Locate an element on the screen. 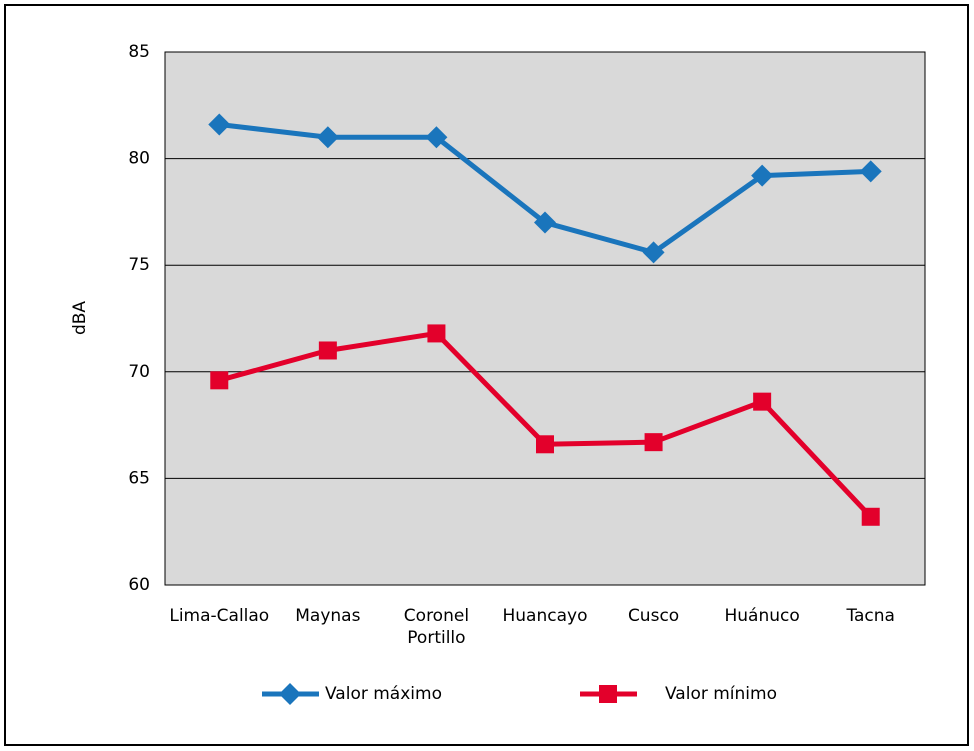 The height and width of the screenshot is (751, 974). x-tick-label: Huánuco is located at coordinates (762, 616).